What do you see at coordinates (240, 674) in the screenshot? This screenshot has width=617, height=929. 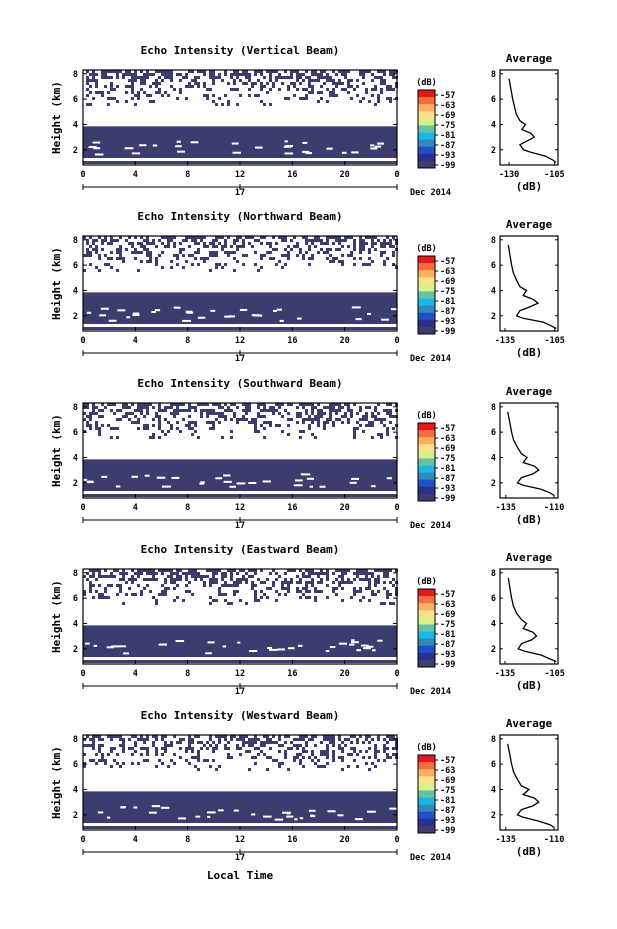 I see `x-tick-label: 12` at bounding box center [240, 674].